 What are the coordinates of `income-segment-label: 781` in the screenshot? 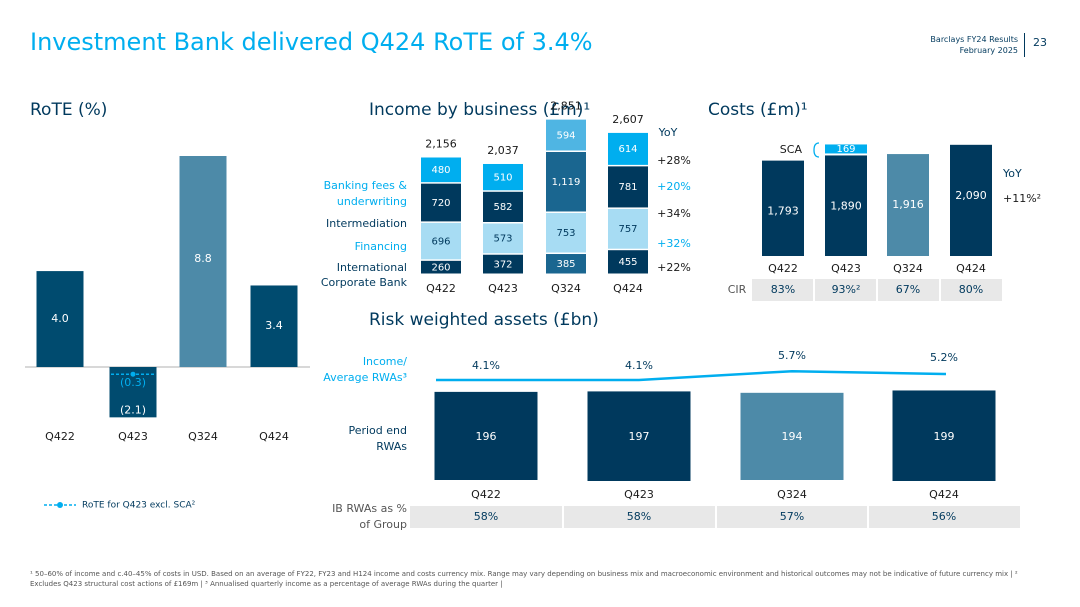 It's located at (627, 187).